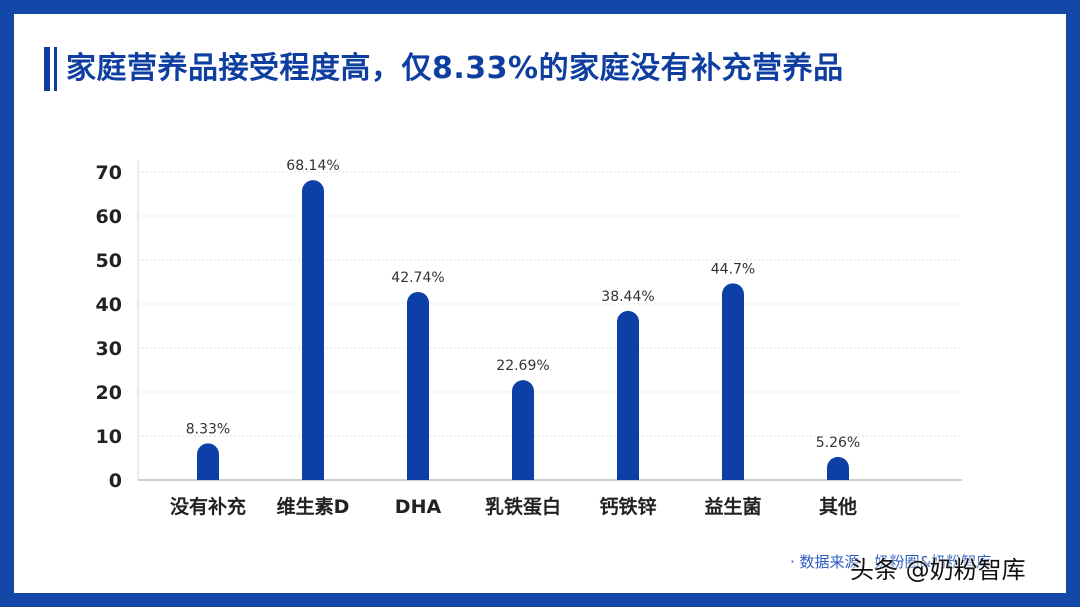 This screenshot has height=607, width=1080. Describe the element at coordinates (523, 506) in the screenshot. I see `x-category-label: 乳铁蛋白` at that location.